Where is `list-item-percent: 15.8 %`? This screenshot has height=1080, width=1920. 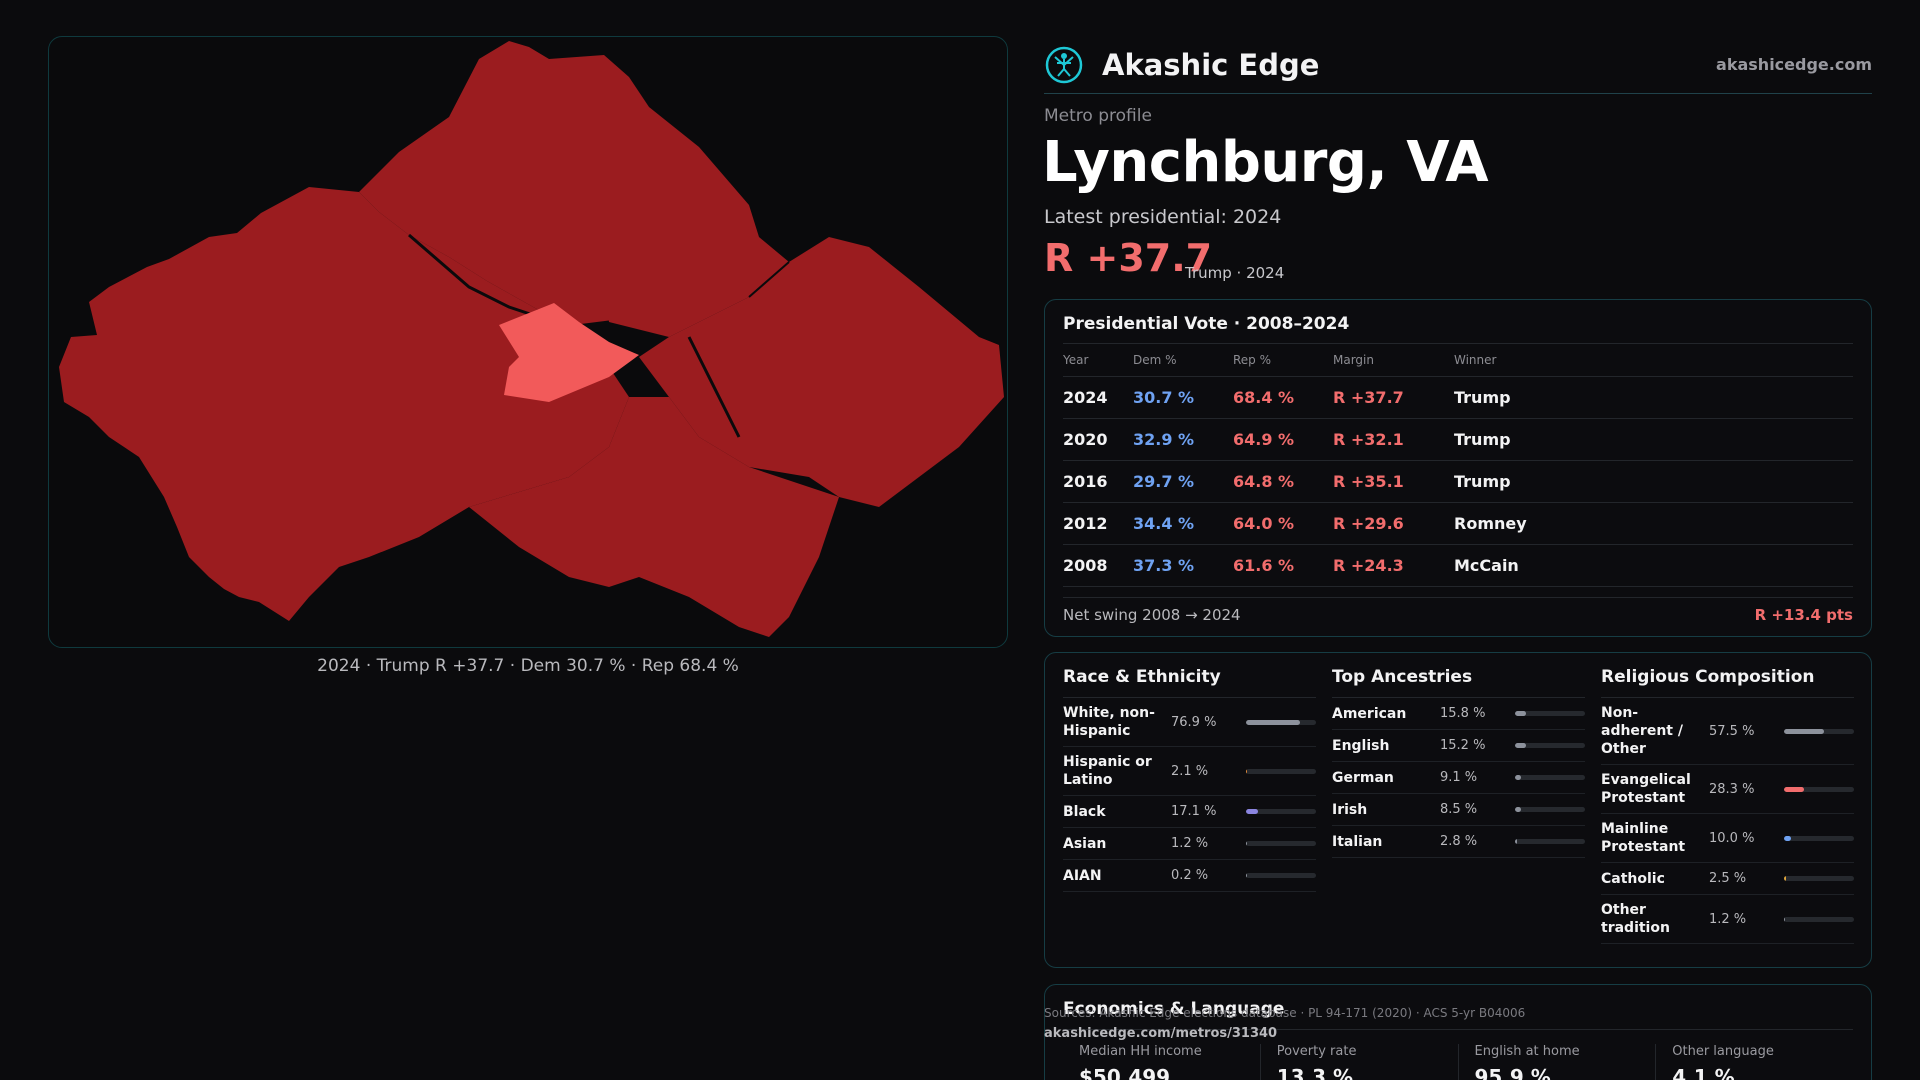 list-item-percent: 15.8 % is located at coordinates (1463, 713).